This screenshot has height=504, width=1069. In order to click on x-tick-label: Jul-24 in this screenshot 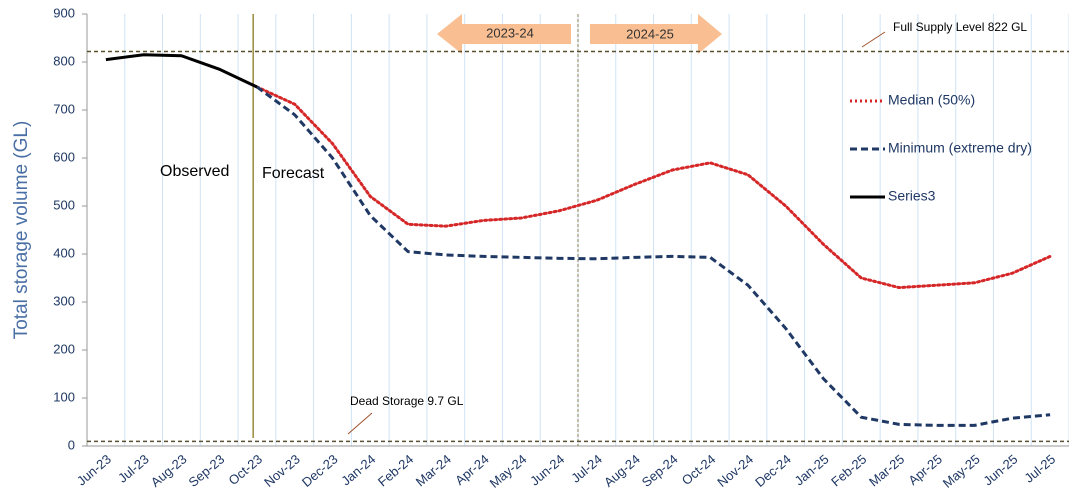, I will do `click(586, 468)`.